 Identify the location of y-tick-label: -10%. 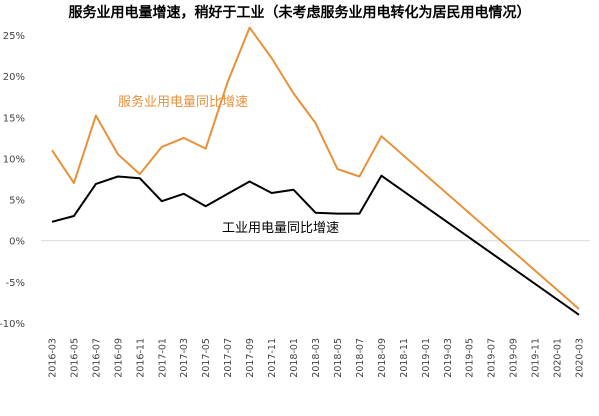
(12, 324).